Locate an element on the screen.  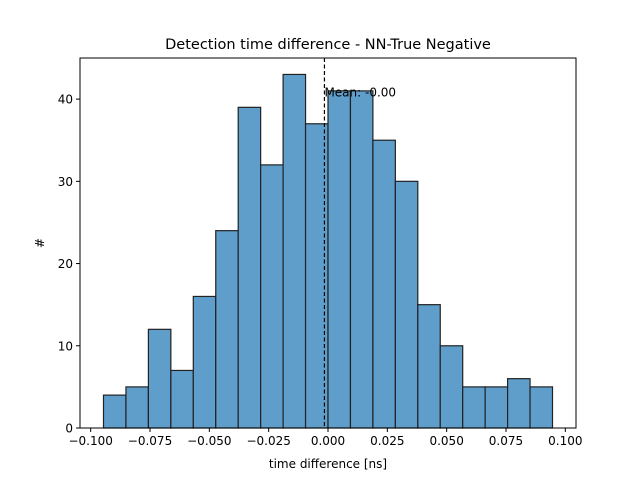
x-tick-label: 0.075 is located at coordinates (506, 441).